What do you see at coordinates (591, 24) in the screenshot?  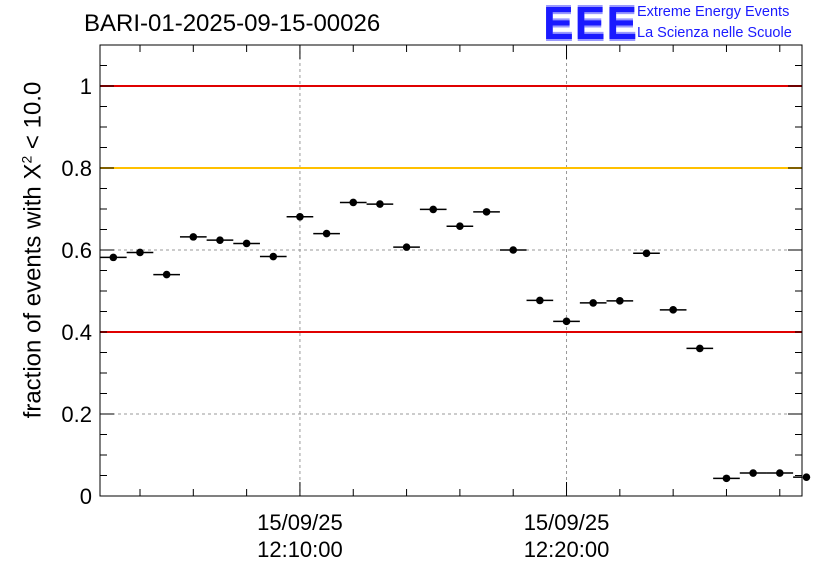 I see `eee-logo: EEE` at bounding box center [591, 24].